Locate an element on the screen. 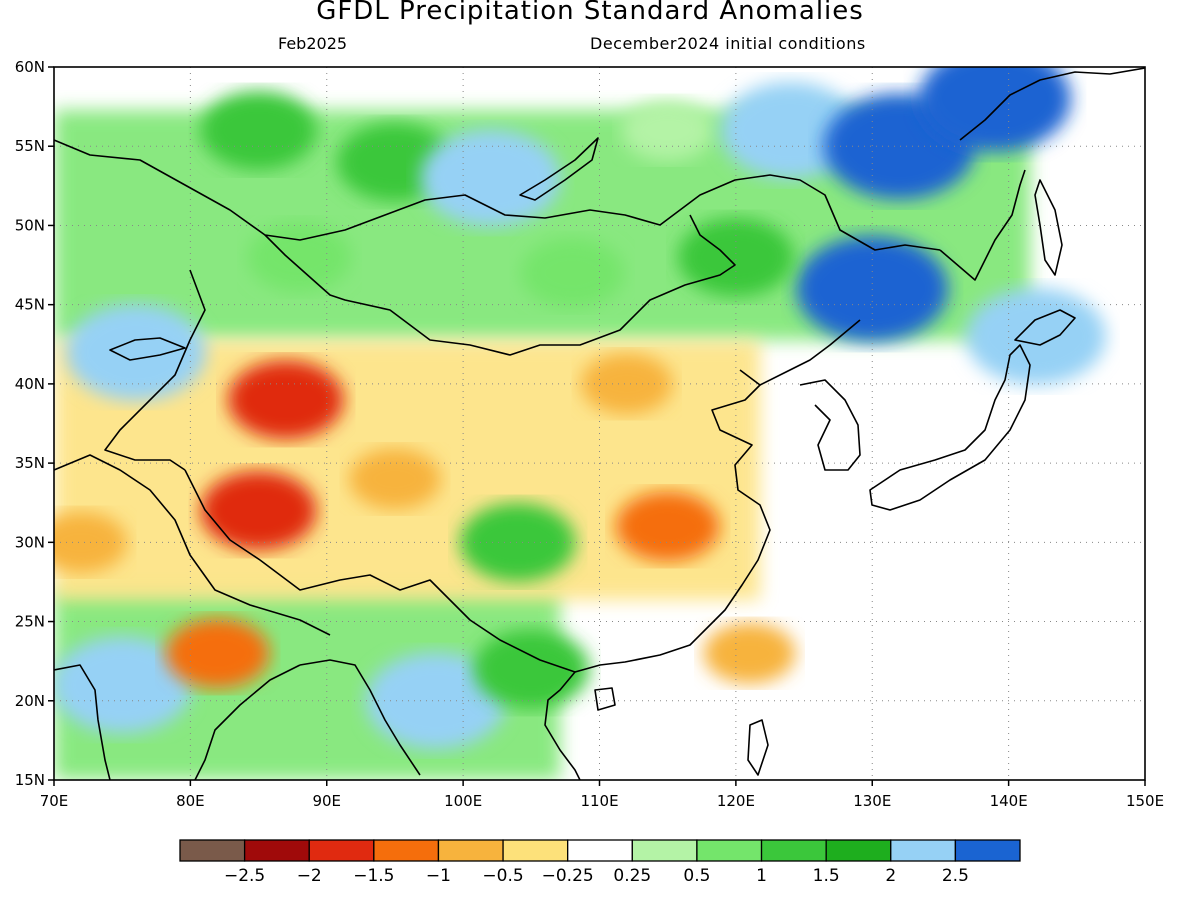 The width and height of the screenshot is (1200, 900). japan-hokkaido is located at coordinates (1045, 327).